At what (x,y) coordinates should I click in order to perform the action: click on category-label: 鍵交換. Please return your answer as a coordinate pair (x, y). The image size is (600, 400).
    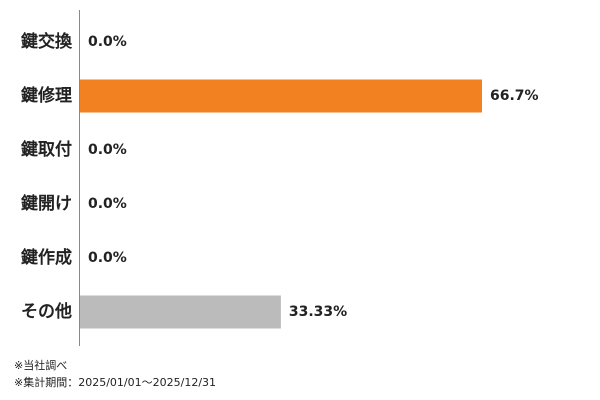
    Looking at the image, I should click on (47, 41).